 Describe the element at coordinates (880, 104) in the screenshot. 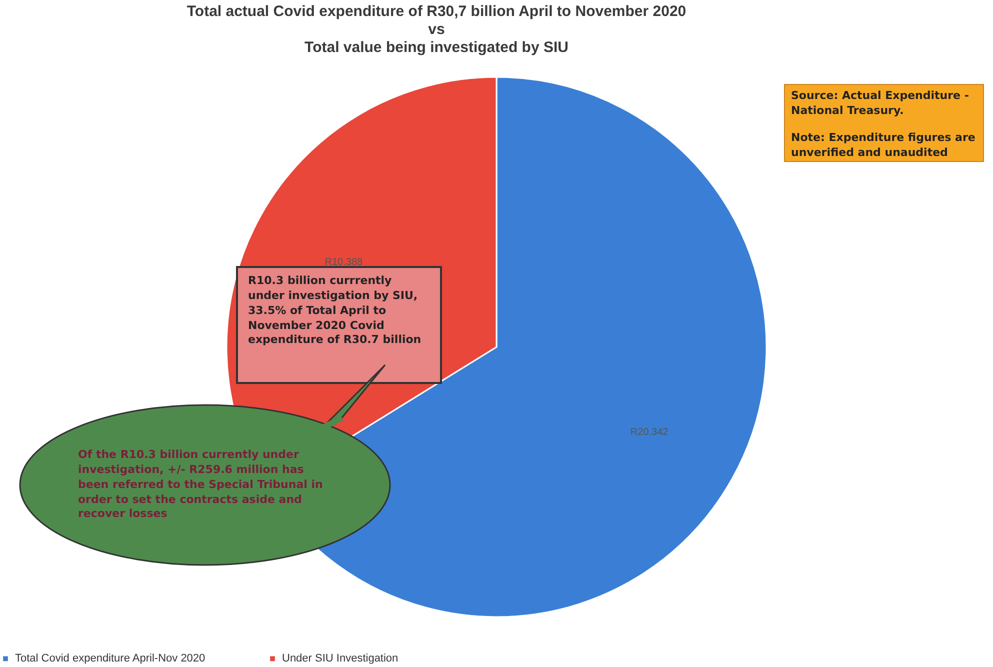

I see `source-note: Source: Actual Expenditure - National Treasury.` at that location.